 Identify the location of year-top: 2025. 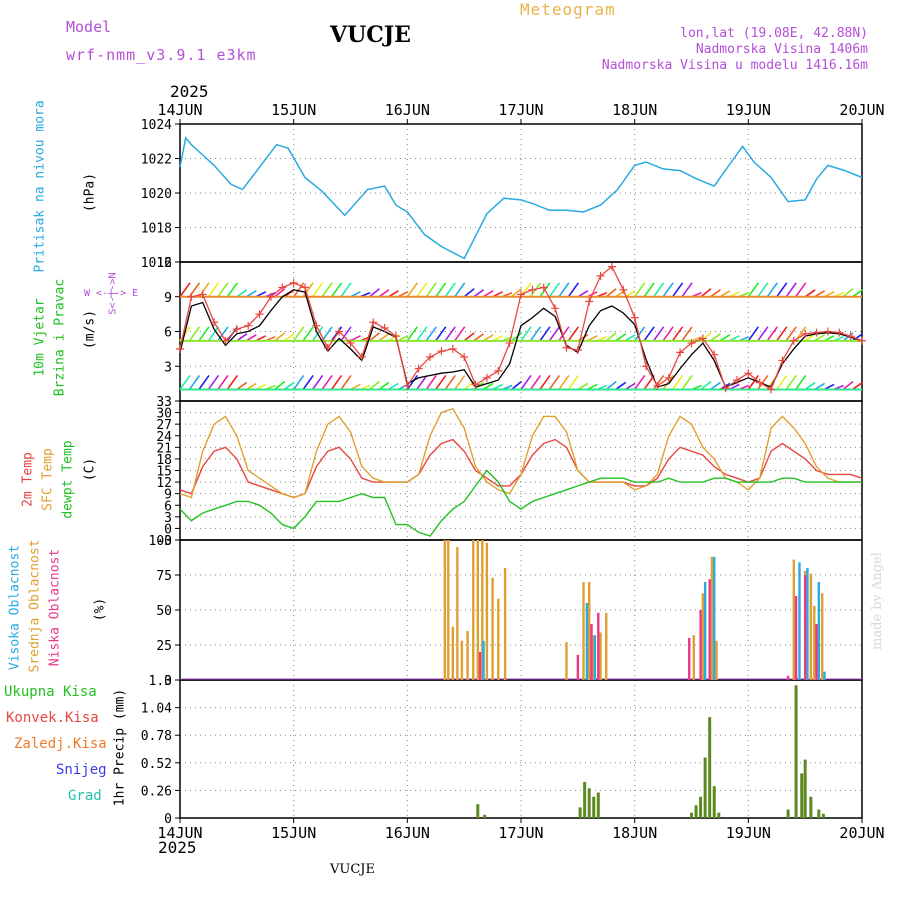
(189, 91).